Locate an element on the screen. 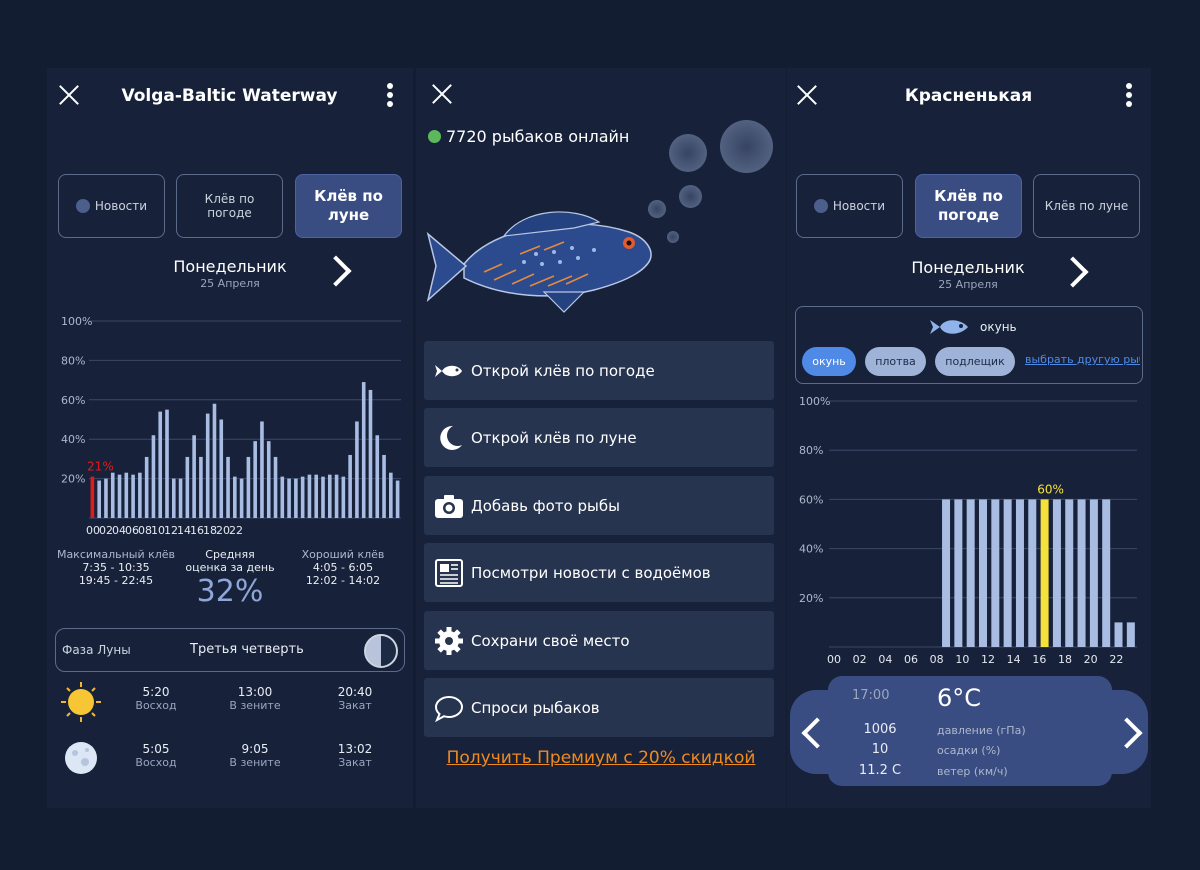 Image resolution: width=1200 pixels, height=870 pixels. highlighted-bar is located at coordinates (92, 497).